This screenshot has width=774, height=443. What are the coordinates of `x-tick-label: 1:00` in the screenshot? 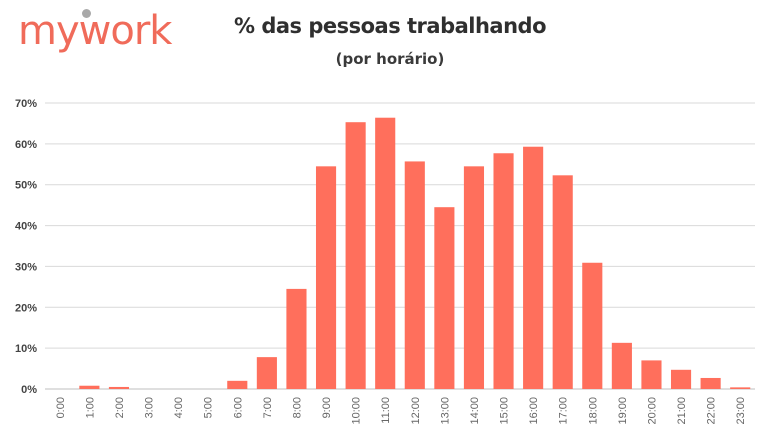 It's located at (90, 407).